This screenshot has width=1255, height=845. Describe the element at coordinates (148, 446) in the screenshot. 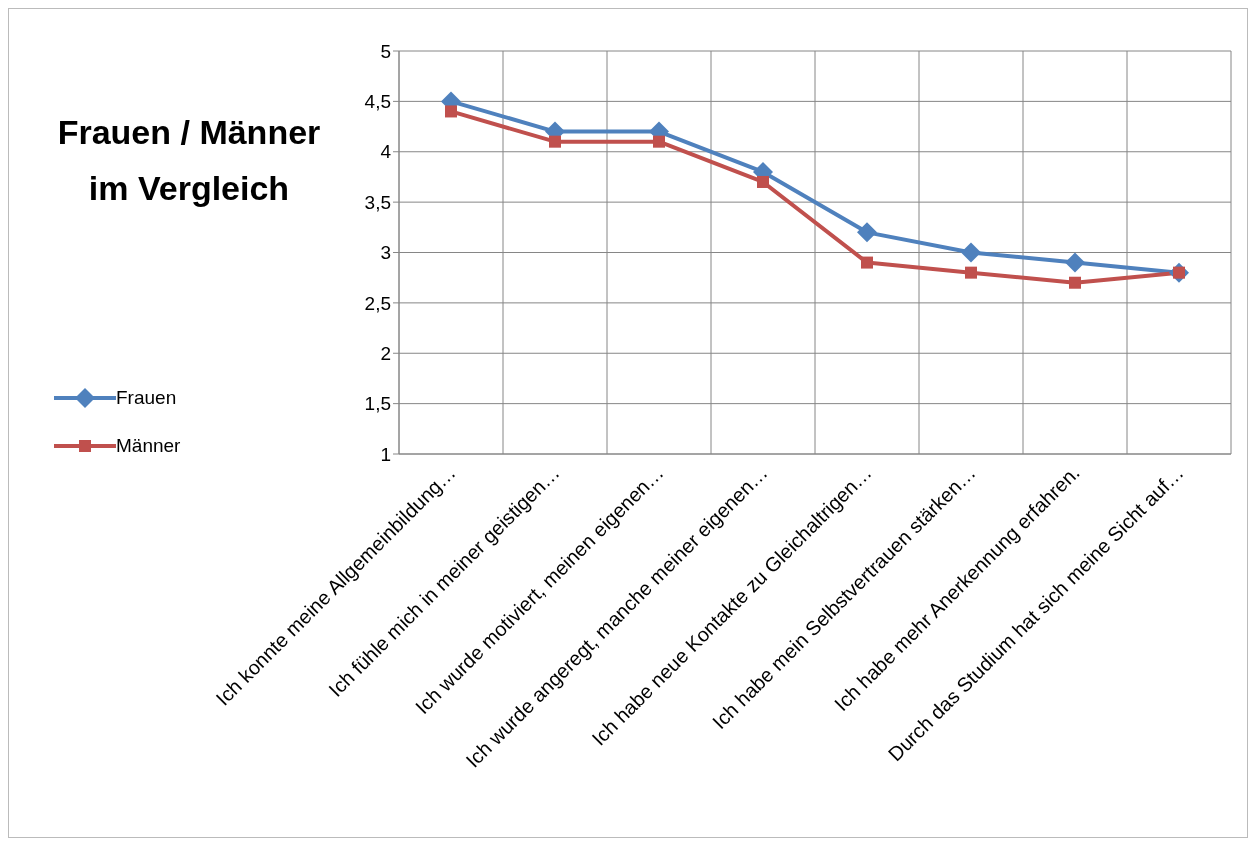

I see `legend-label: Männer` at that location.